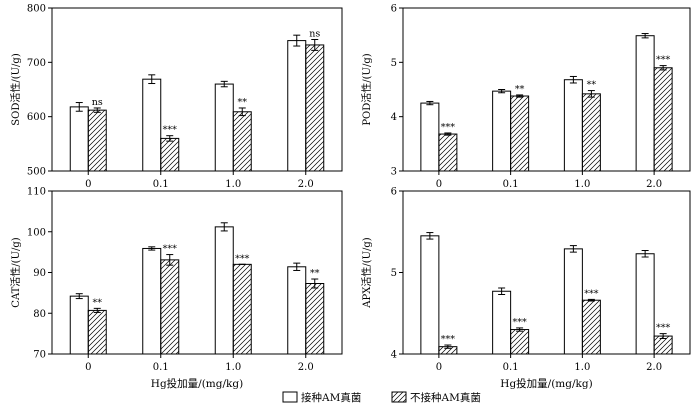 The height and width of the screenshot is (413, 700). Describe the element at coordinates (15, 89) in the screenshot. I see `y-axis-label: SOD活性/(U/g)` at that location.